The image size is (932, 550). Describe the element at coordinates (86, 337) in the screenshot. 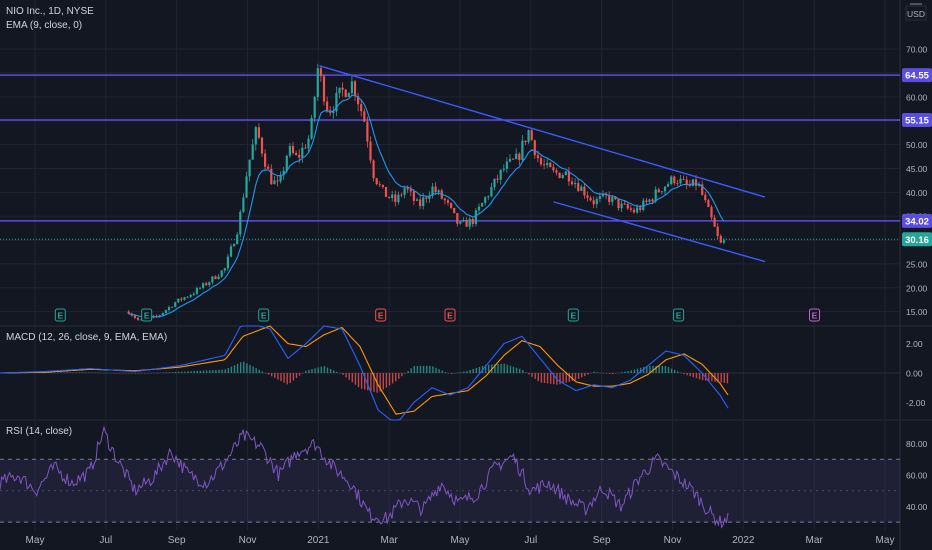

I see `macd-legend: MACD (12, 26, close, 9, EMA, EMA)` at that location.